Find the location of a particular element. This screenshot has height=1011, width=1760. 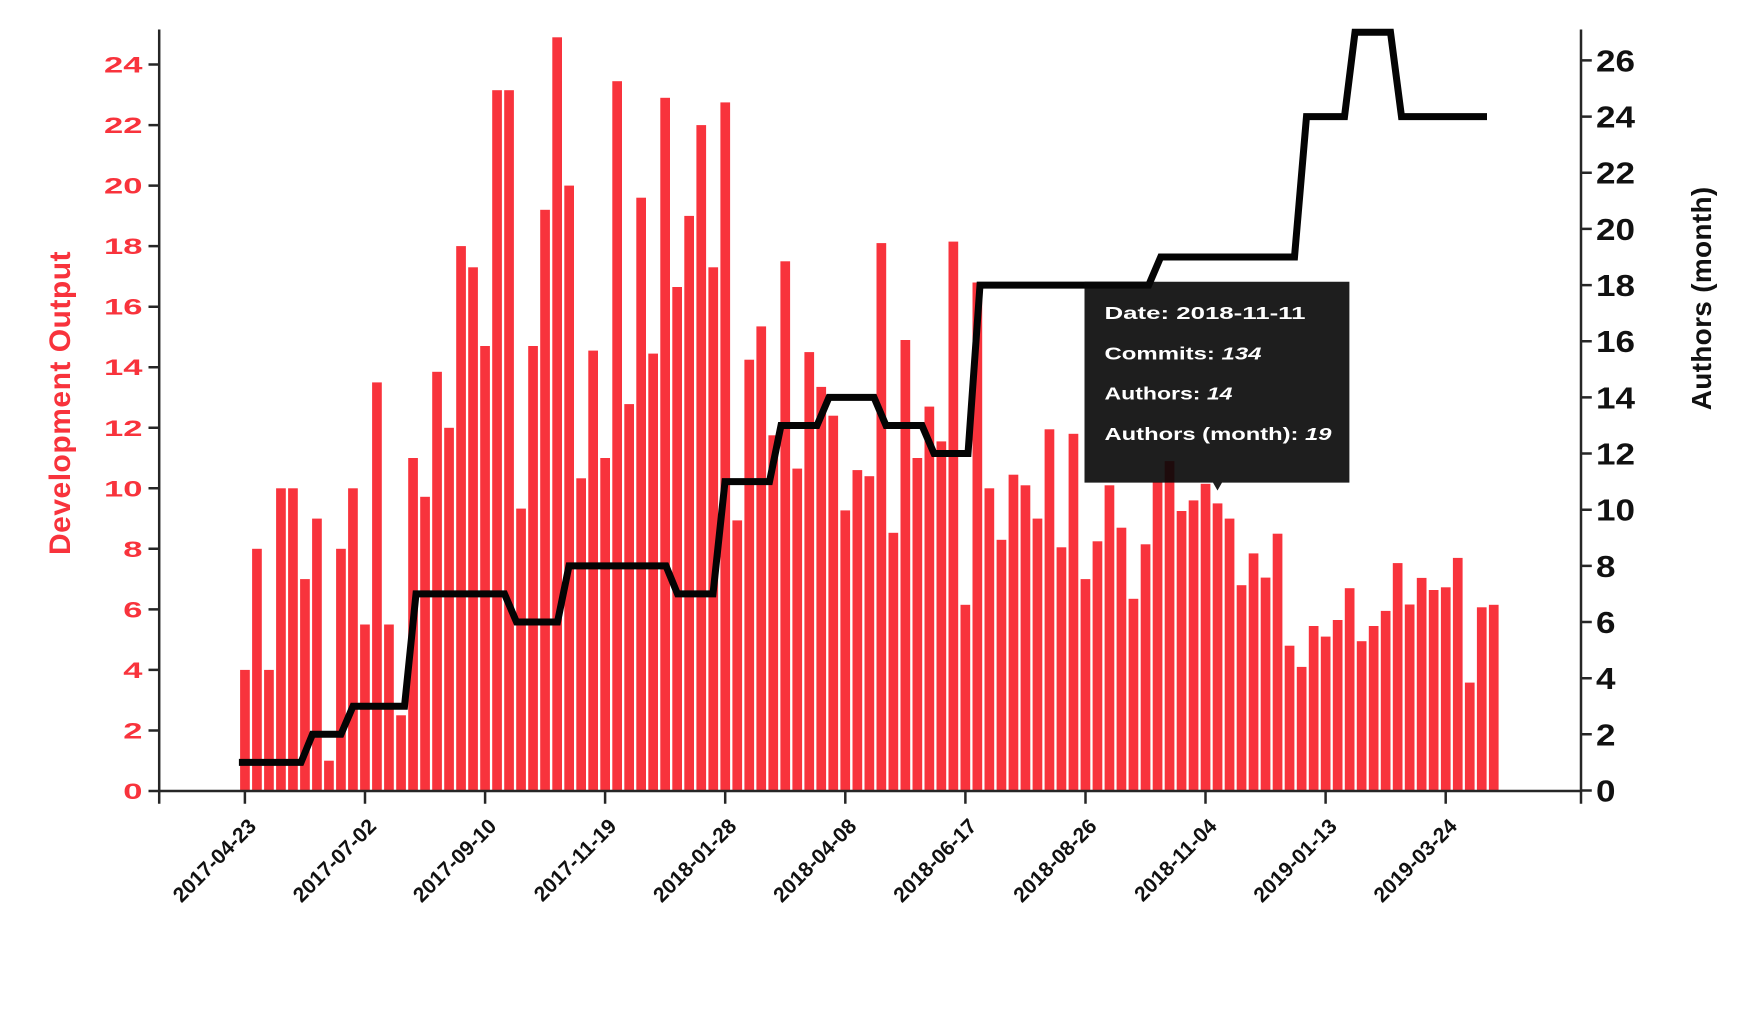

svg-text: Authors (month): 19 is located at coordinates (1218, 434).